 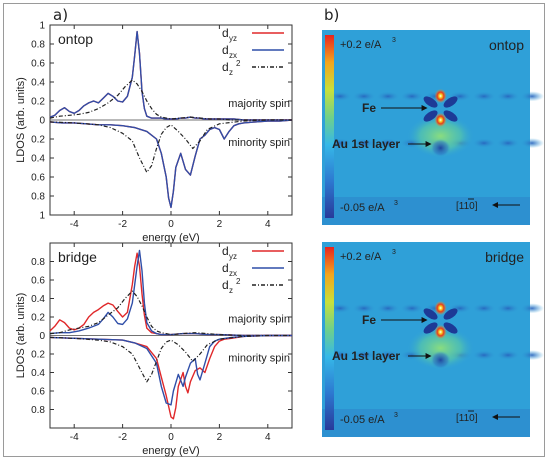 I want to click on panel-b-label: b), so click(x=332, y=15).